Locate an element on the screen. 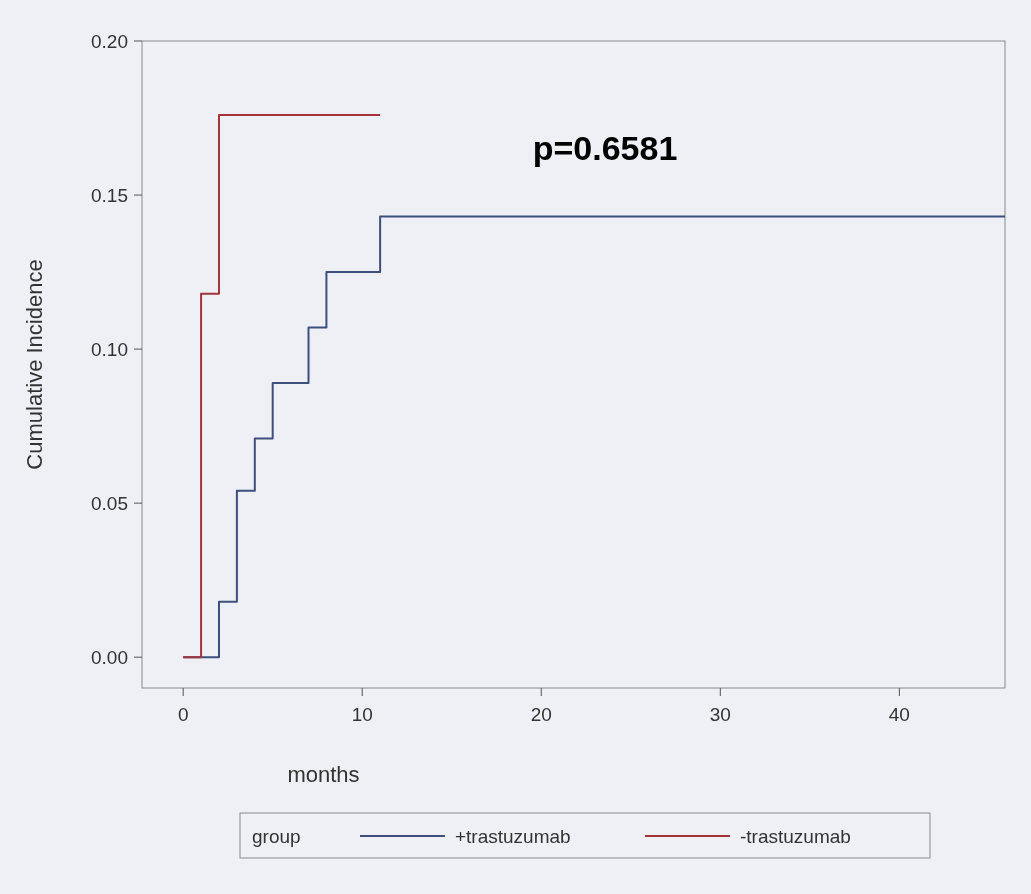 This screenshot has width=1031, height=894. y-tick-label: 0.20 is located at coordinates (109, 41).